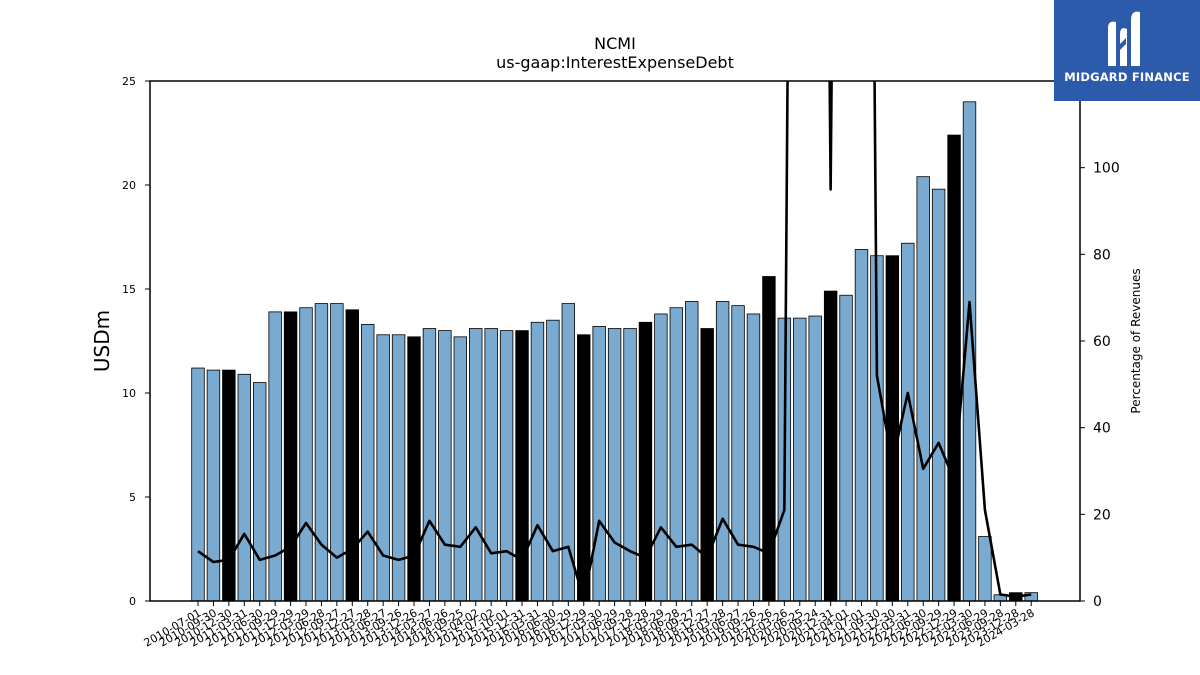 Image resolution: width=1200 pixels, height=675 pixels. What do you see at coordinates (132, 497) in the screenshot?
I see `y-tick-label: 5` at bounding box center [132, 497].